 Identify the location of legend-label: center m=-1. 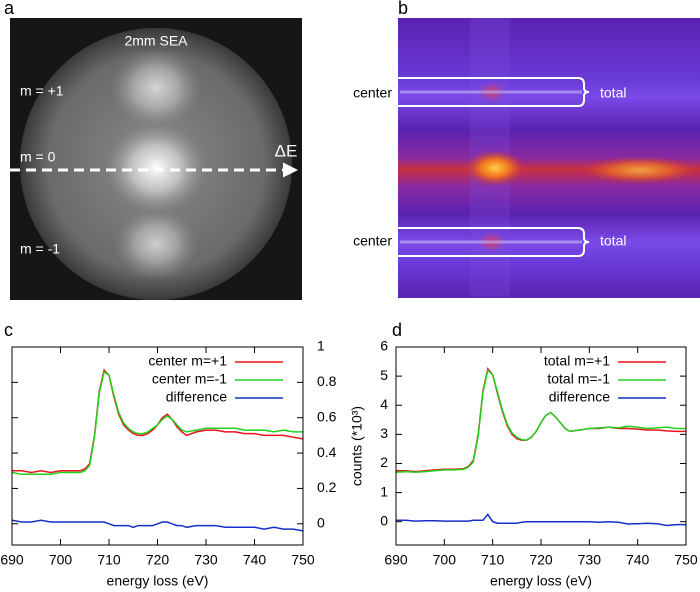
(189, 379).